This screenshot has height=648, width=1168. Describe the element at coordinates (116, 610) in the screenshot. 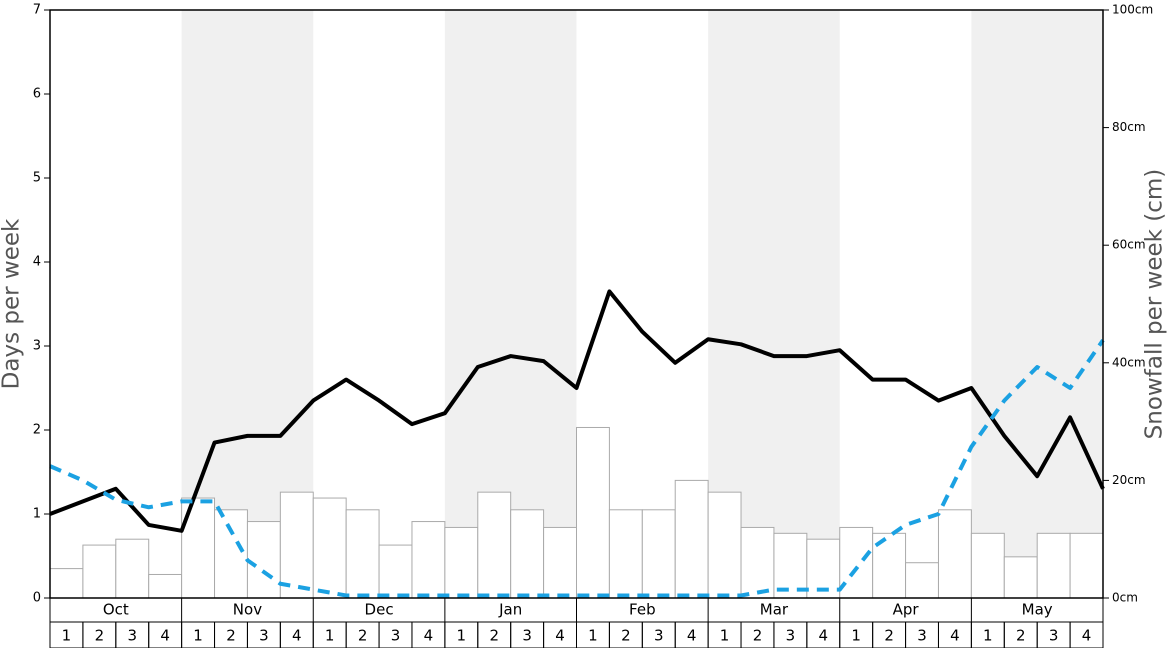

I see `month-label: Oct` at that location.